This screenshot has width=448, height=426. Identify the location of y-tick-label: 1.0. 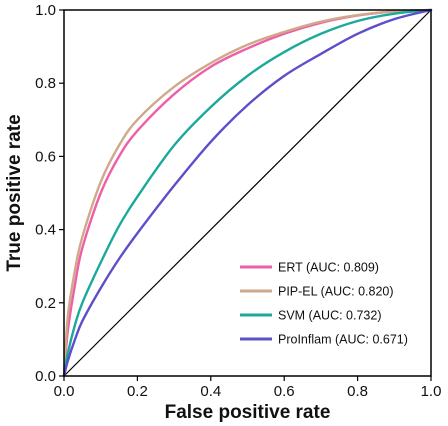
(45, 10).